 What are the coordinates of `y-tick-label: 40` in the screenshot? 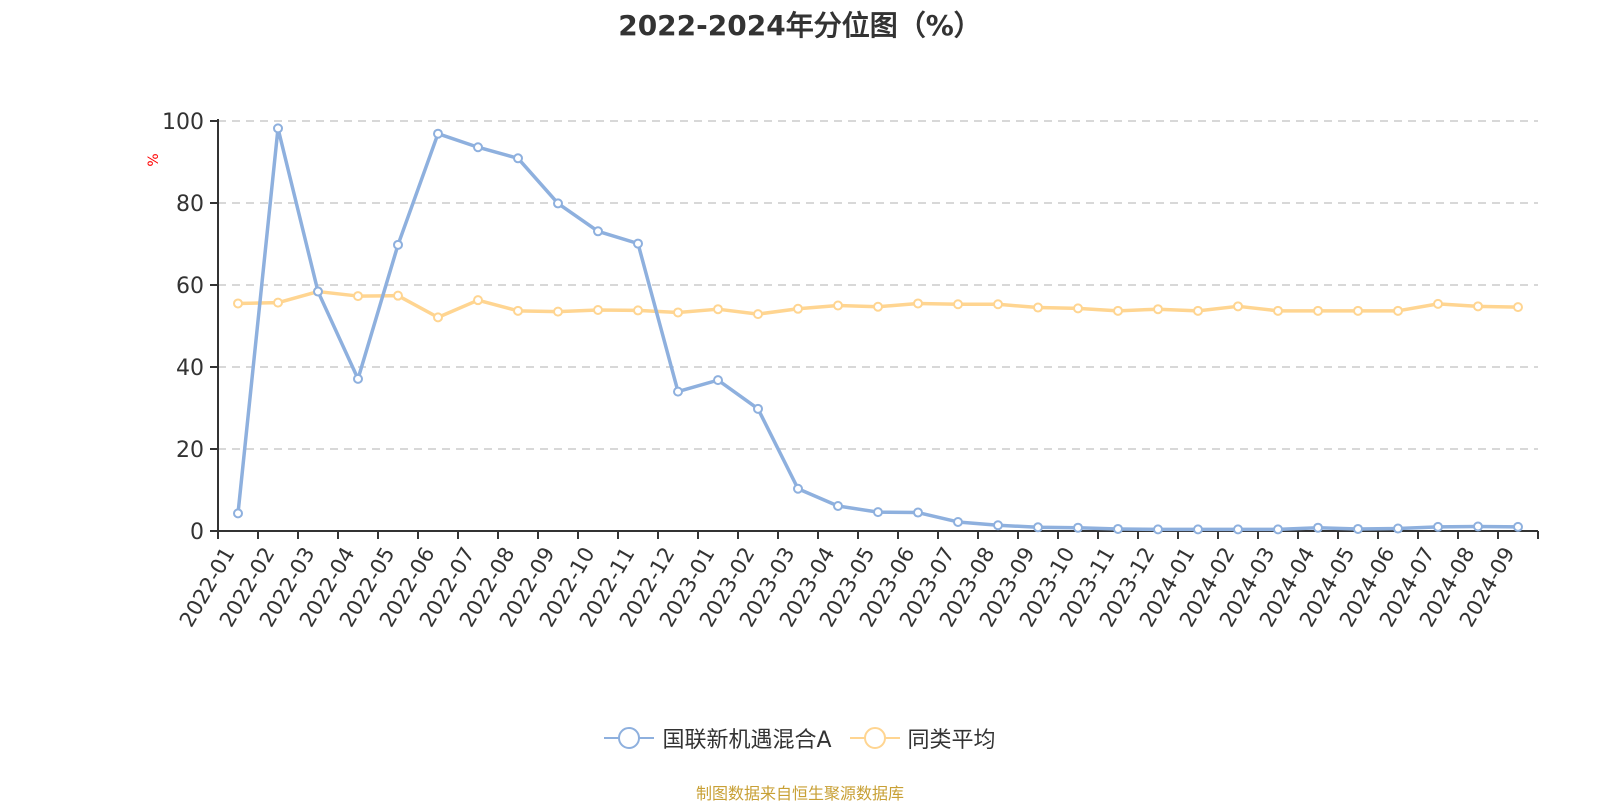 It's located at (190, 368).